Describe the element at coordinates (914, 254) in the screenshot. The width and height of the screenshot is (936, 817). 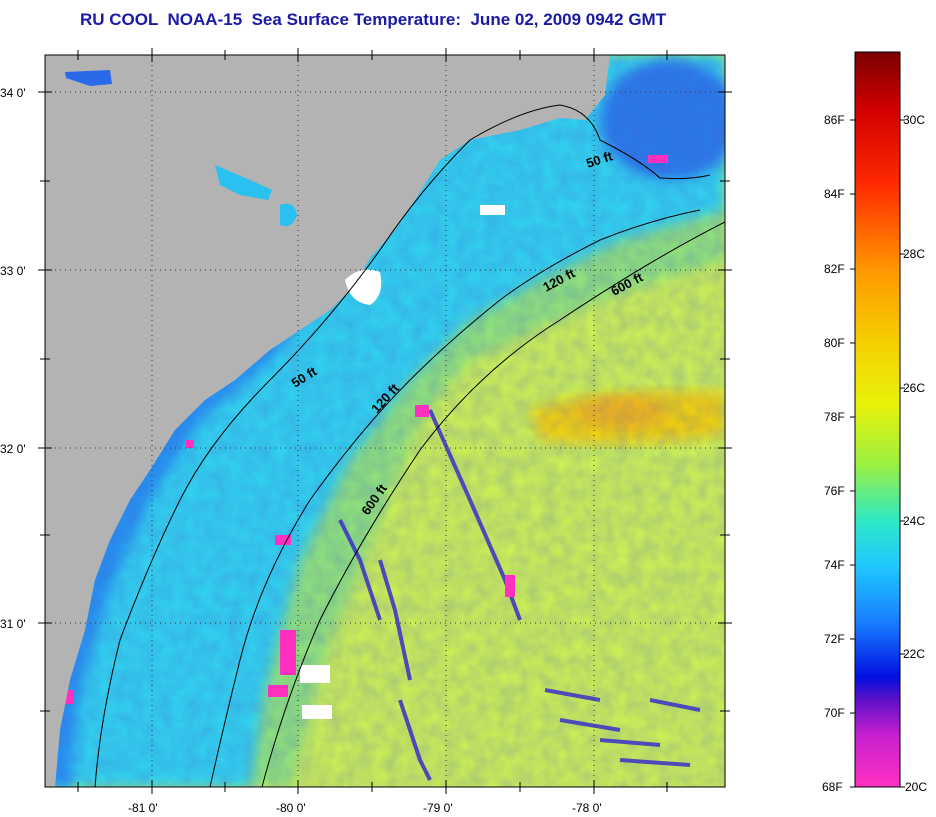
I see `cb-label-28c: 28C` at that location.